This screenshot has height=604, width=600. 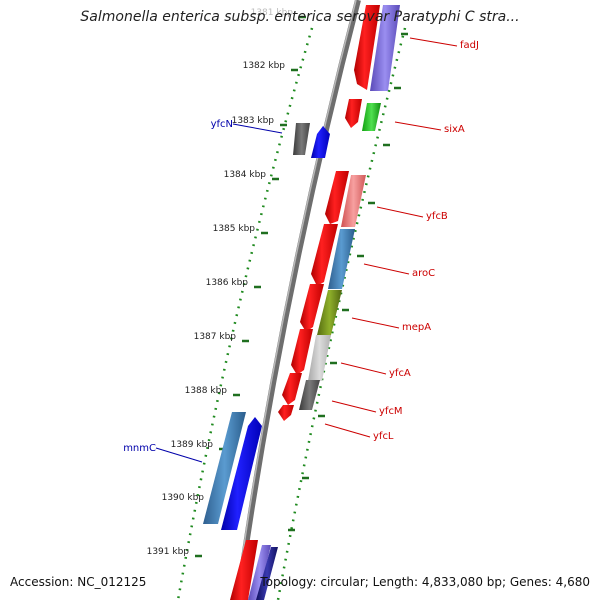 What do you see at coordinates (383, 436) in the screenshot?
I see `gene-label-yfcL: yfcL` at bounding box center [383, 436].